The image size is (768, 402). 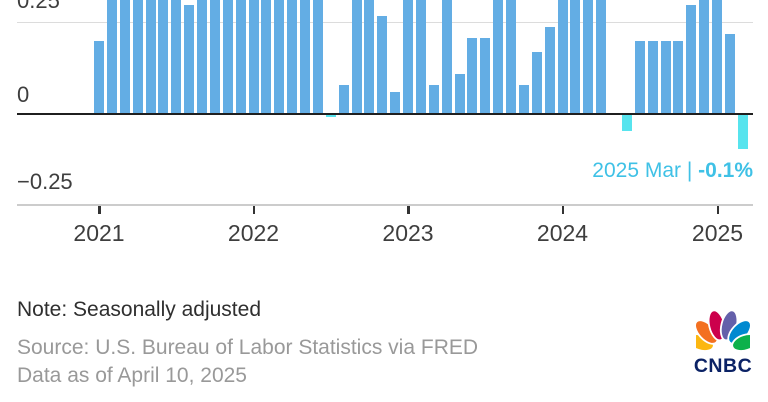 I want to click on annotation-date: 2025 Mar |, so click(x=645, y=170).